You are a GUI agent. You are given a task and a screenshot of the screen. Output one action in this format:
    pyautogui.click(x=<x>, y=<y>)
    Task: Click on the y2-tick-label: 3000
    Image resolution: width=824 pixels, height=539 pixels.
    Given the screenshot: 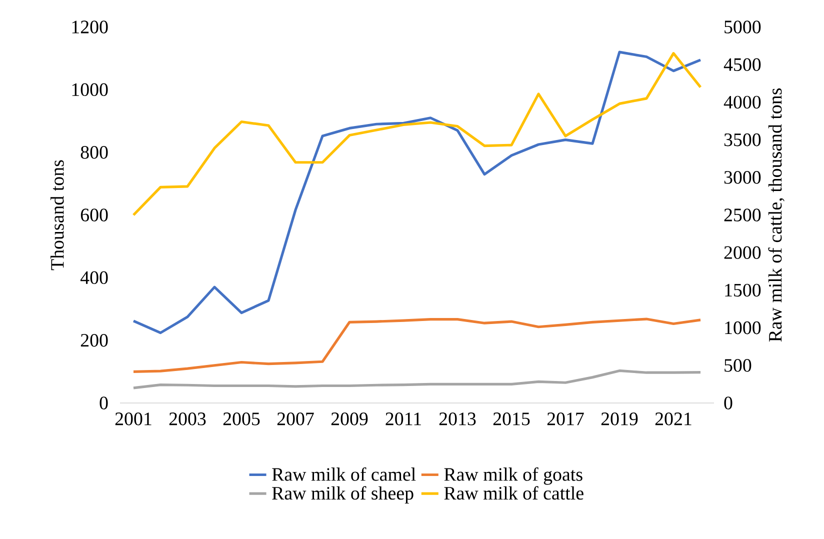 What is the action you would take?
    pyautogui.click(x=742, y=177)
    